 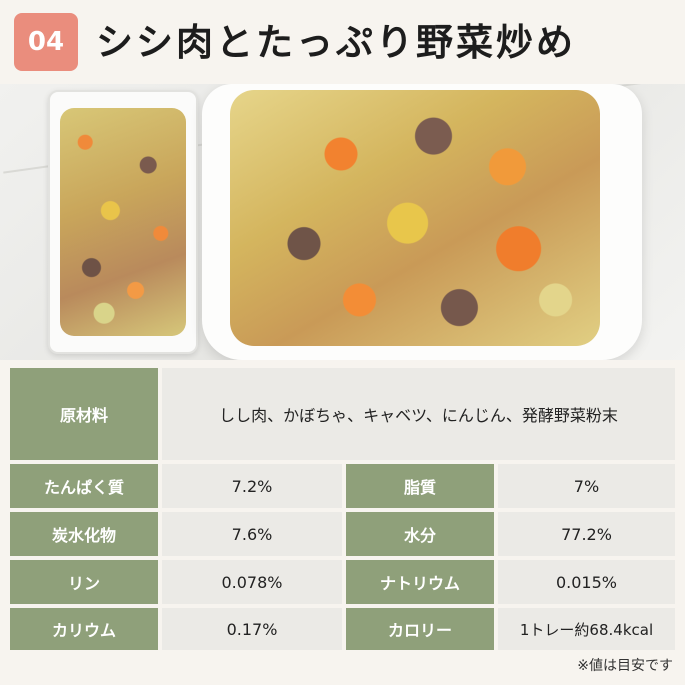 I want to click on ingredients-value: しし肉、かぼちゃ、キャベツ、にんじん、発酵野菜粉末, so click(x=418, y=414).